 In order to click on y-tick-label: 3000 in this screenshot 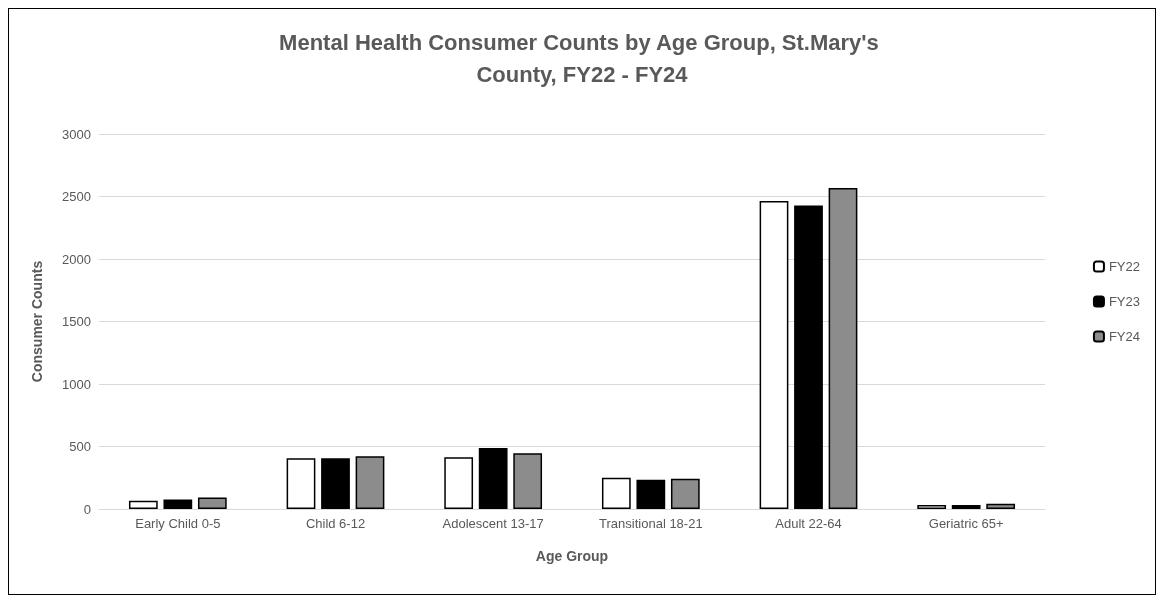, I will do `click(76, 134)`.